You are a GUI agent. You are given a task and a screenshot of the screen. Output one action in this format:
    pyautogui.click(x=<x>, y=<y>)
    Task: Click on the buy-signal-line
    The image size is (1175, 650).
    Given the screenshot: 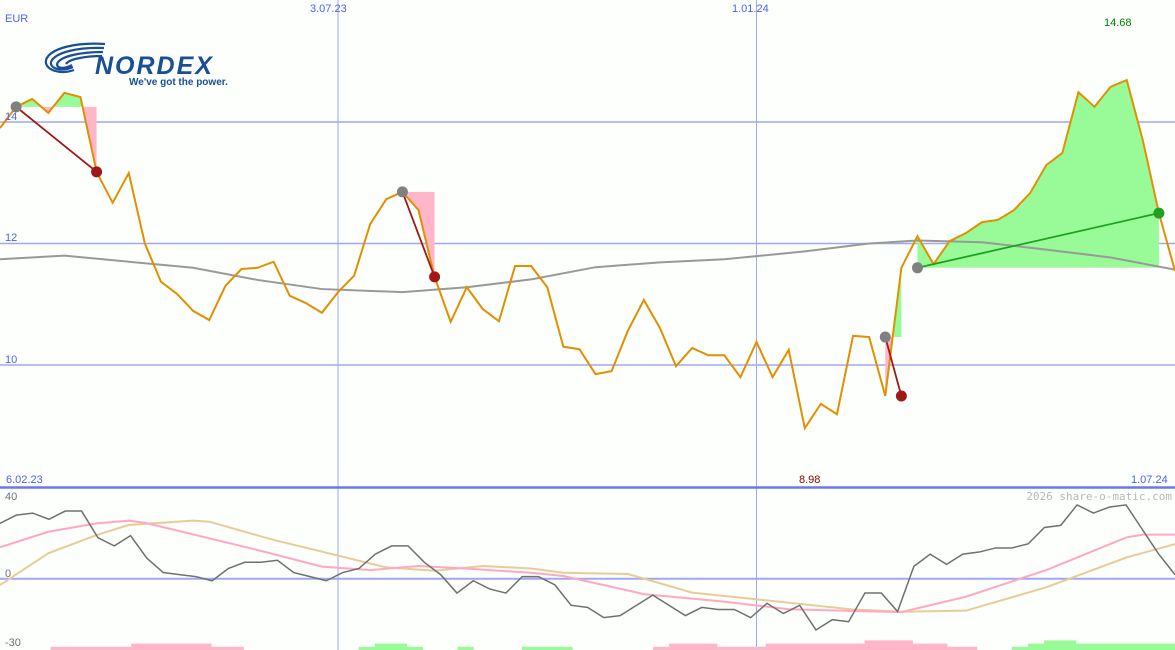 What is the action you would take?
    pyautogui.click(x=1038, y=240)
    